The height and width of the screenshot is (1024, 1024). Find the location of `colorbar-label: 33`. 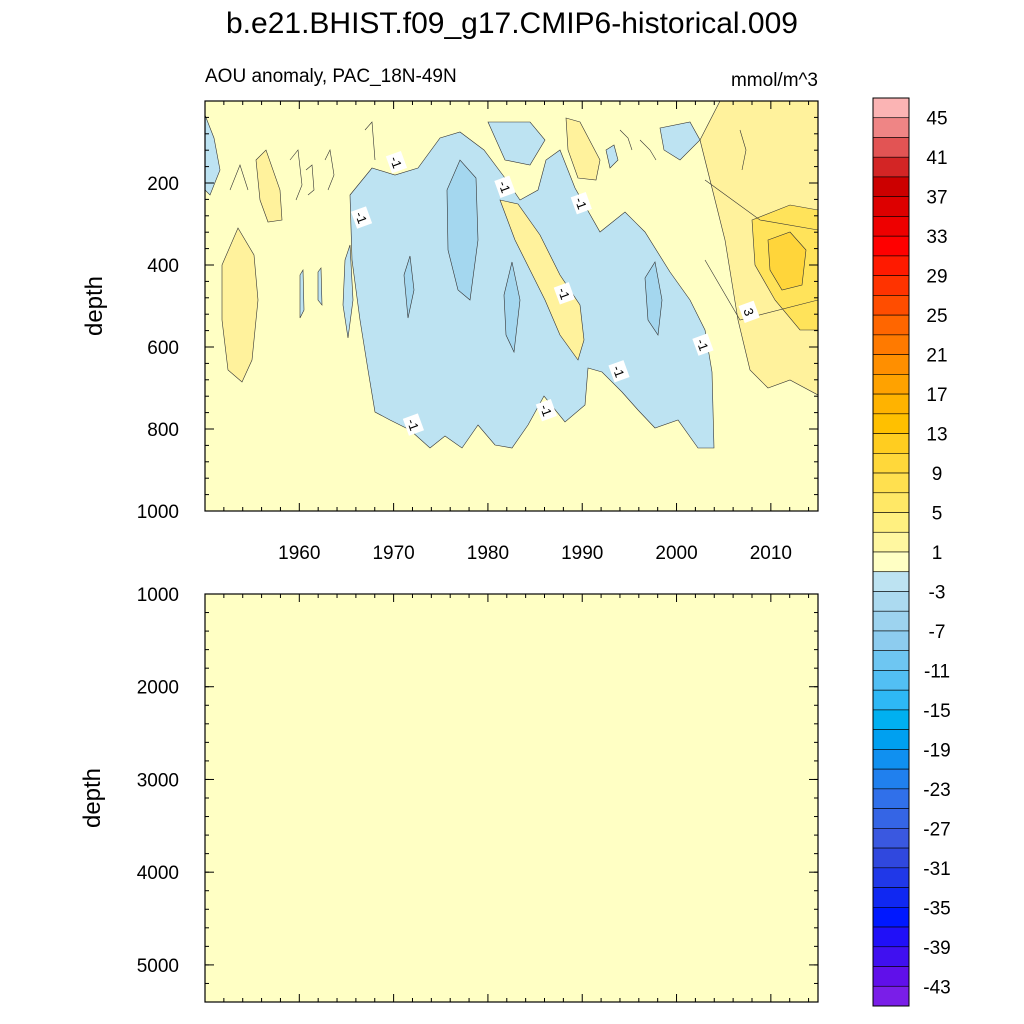

colorbar-label: 33 is located at coordinates (936, 237).